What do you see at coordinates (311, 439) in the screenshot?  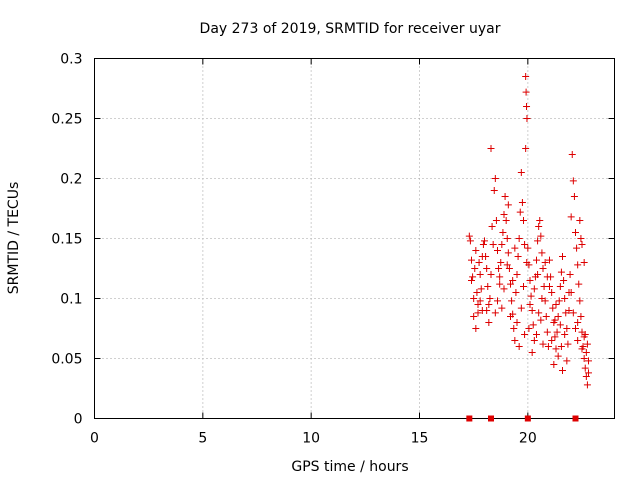 I see `x-tick-label: 10` at bounding box center [311, 439].